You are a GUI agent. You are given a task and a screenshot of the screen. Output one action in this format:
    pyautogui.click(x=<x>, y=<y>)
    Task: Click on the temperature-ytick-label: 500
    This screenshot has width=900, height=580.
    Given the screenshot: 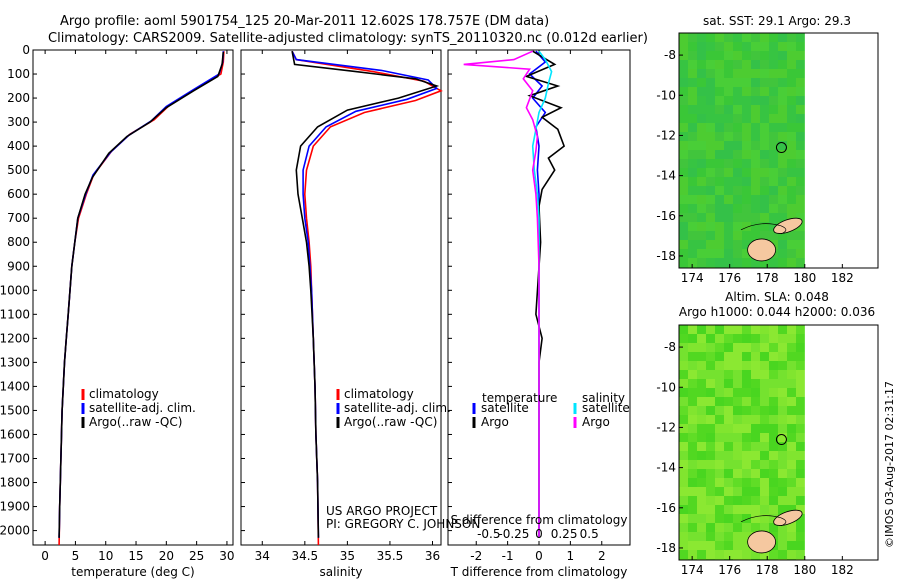 What is the action you would take?
    pyautogui.click(x=18, y=170)
    